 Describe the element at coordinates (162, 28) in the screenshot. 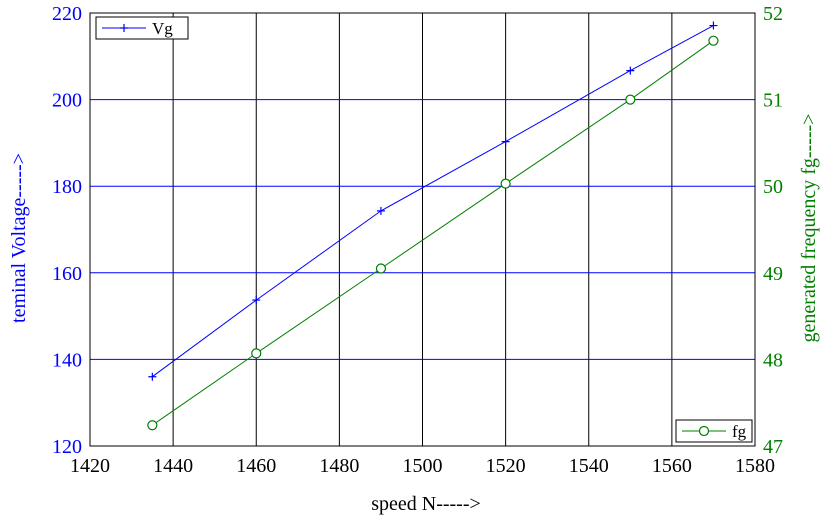

I see `legend-label: Vg` at that location.